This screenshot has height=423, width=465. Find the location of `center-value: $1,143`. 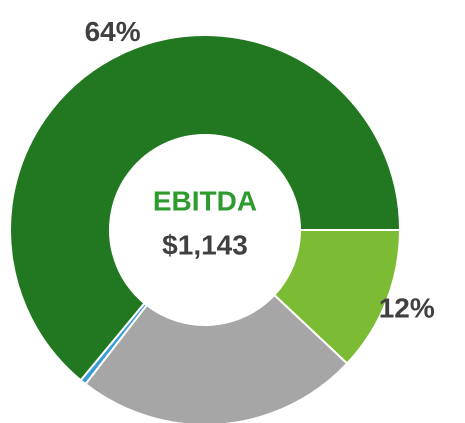

center-value: $1,143 is located at coordinates (205, 244).